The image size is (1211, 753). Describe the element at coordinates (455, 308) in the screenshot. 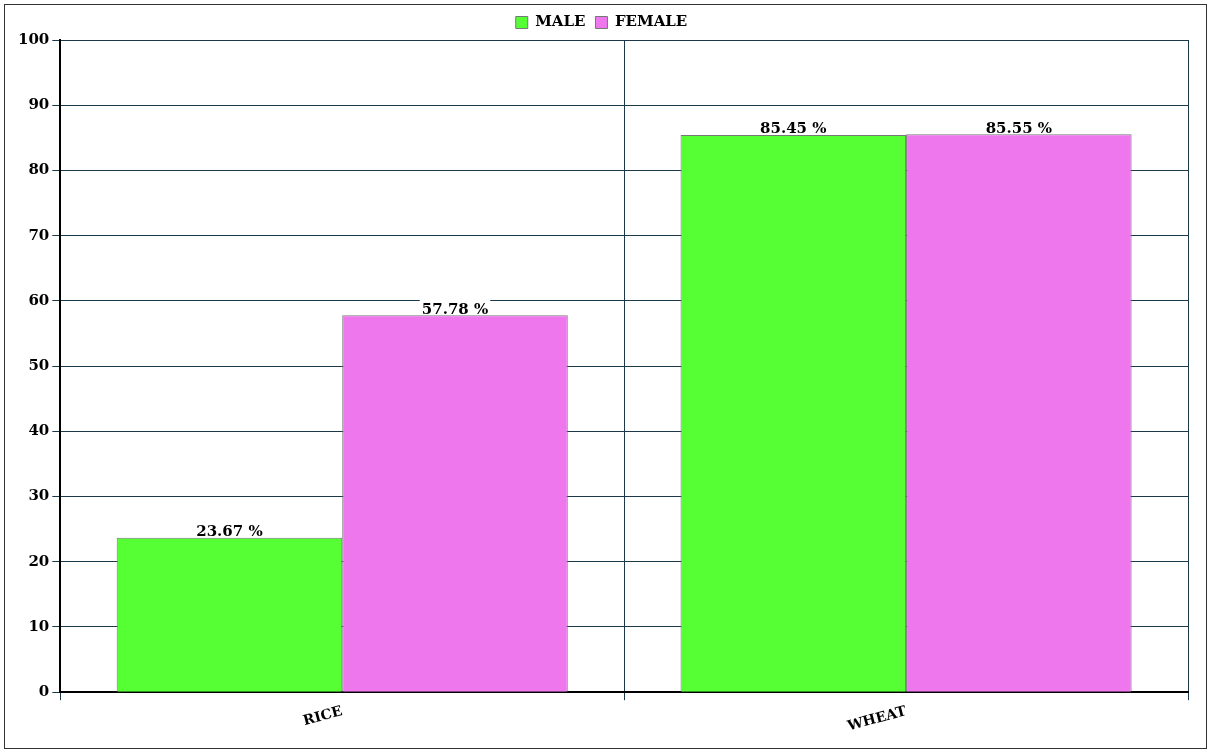

I see `data-label: 57.78 %` at that location.